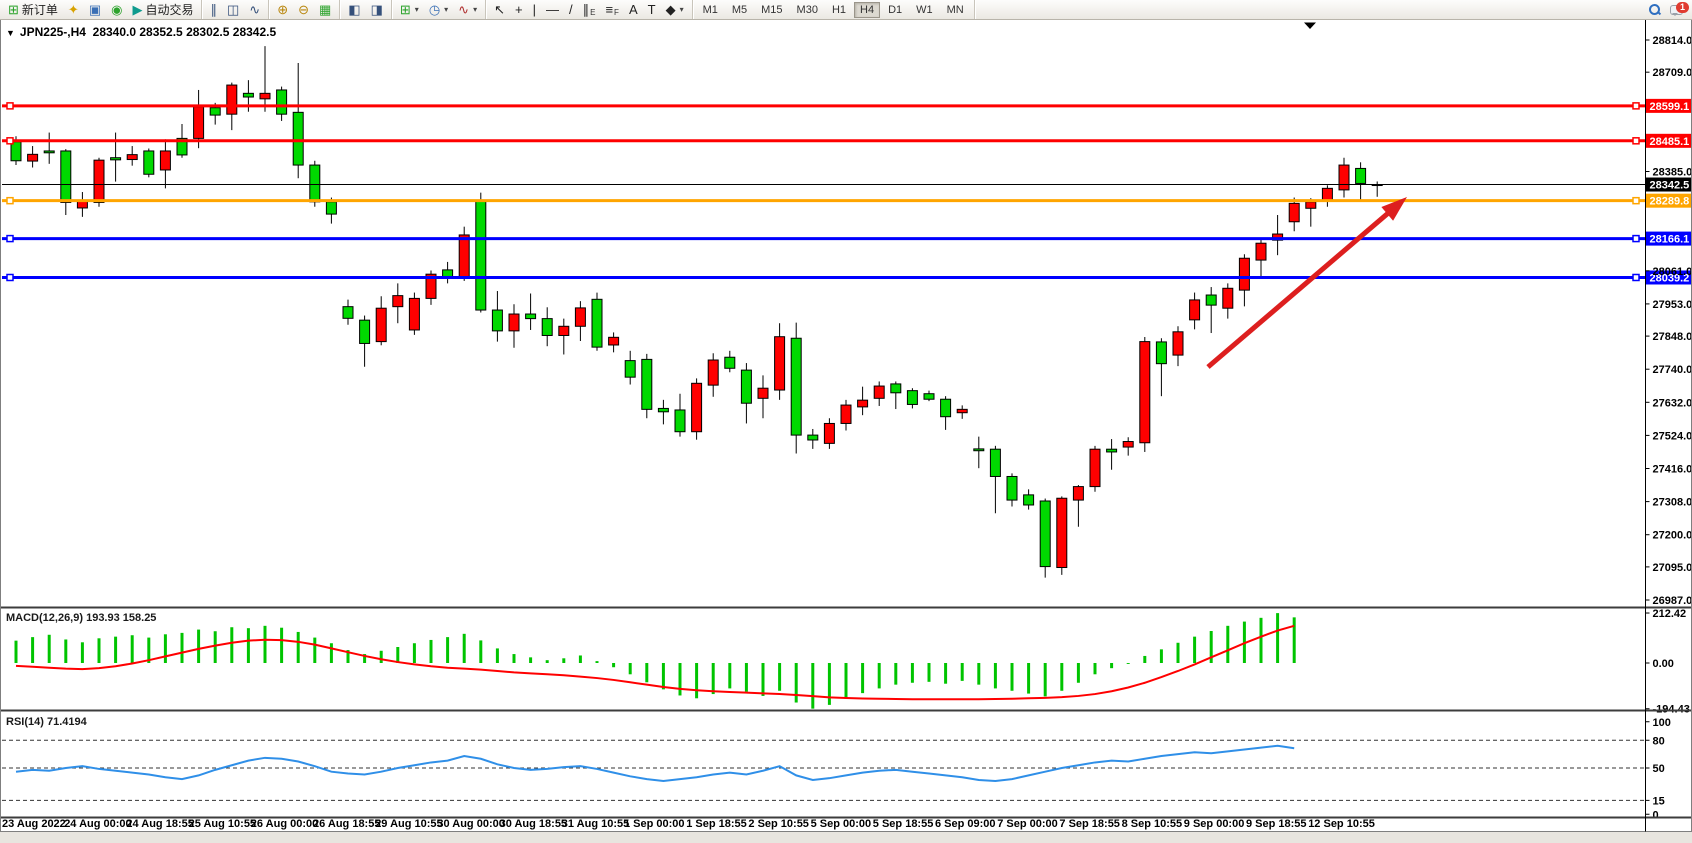 The width and height of the screenshot is (1692, 843). I want to click on new-chart-button: ⊞ ▾, so click(409, 9).